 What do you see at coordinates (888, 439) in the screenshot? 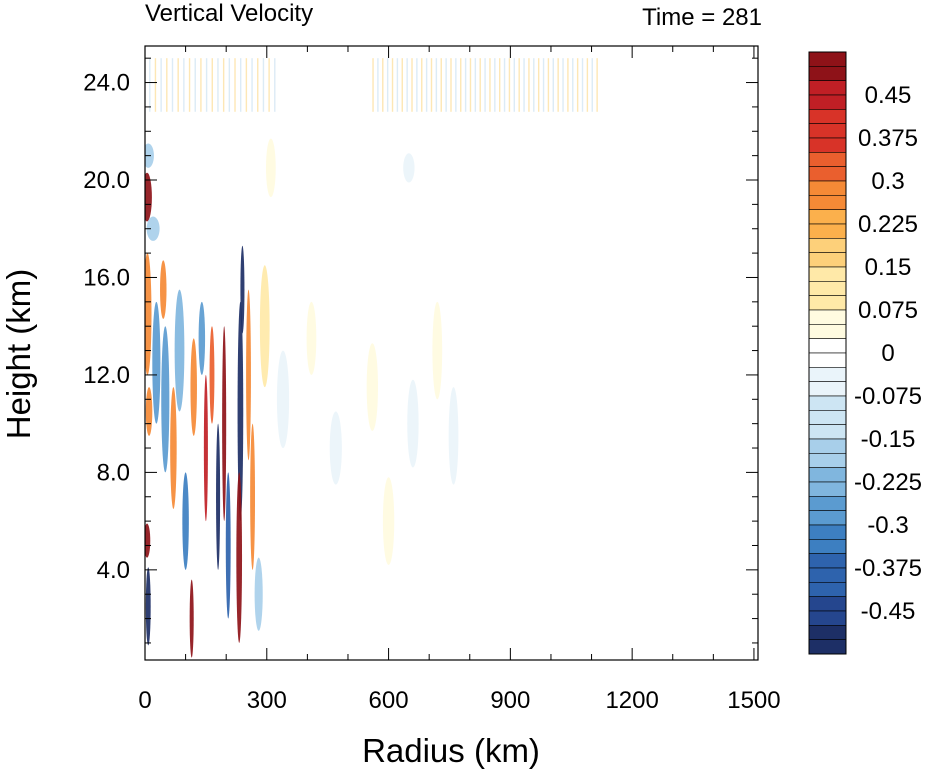
I see `colorbar-label: -0.15` at bounding box center [888, 439].